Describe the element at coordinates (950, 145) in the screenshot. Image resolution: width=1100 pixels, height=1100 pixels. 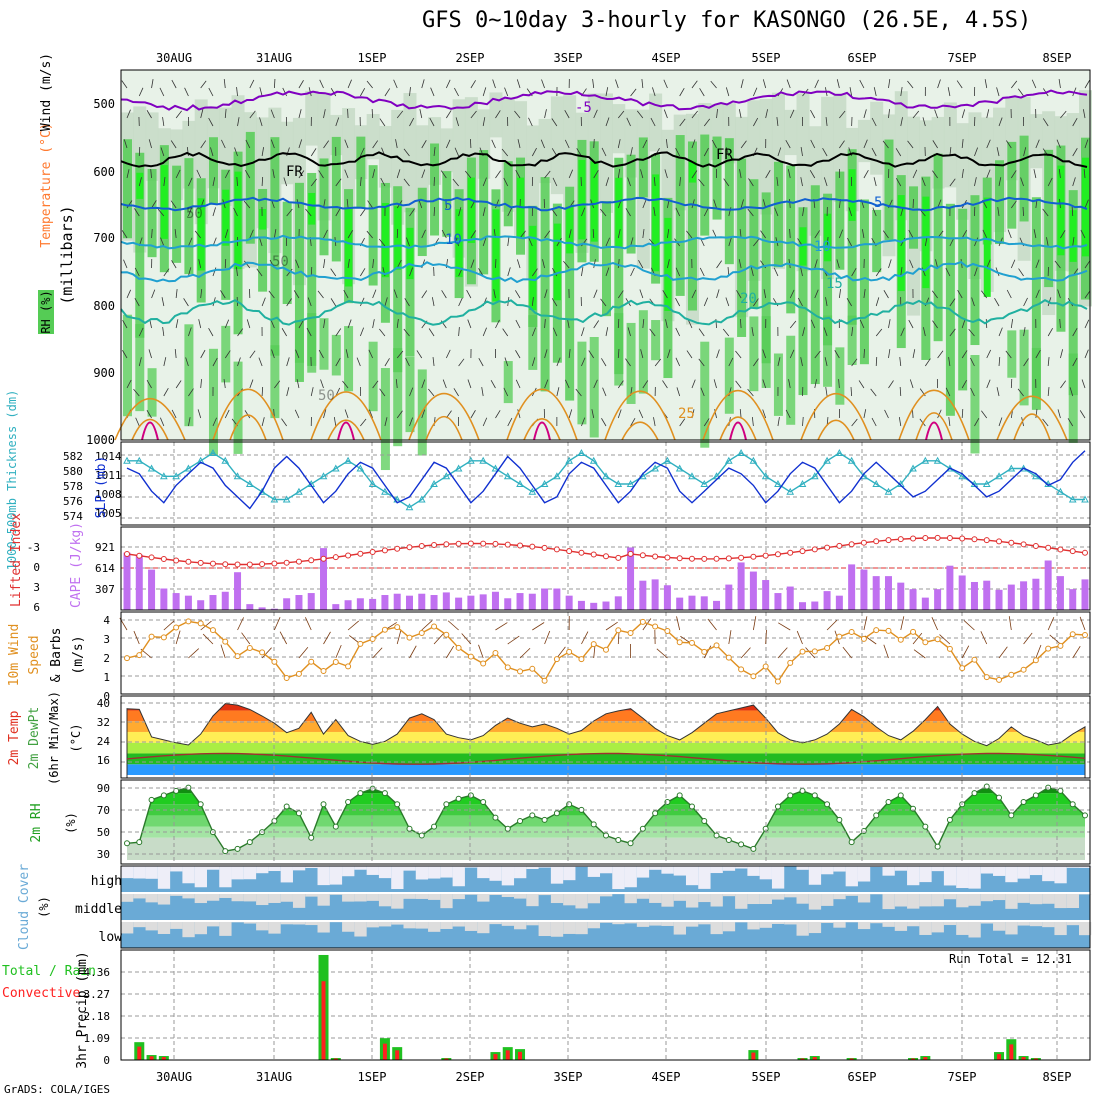
I see `rh-shade-pale` at that location.